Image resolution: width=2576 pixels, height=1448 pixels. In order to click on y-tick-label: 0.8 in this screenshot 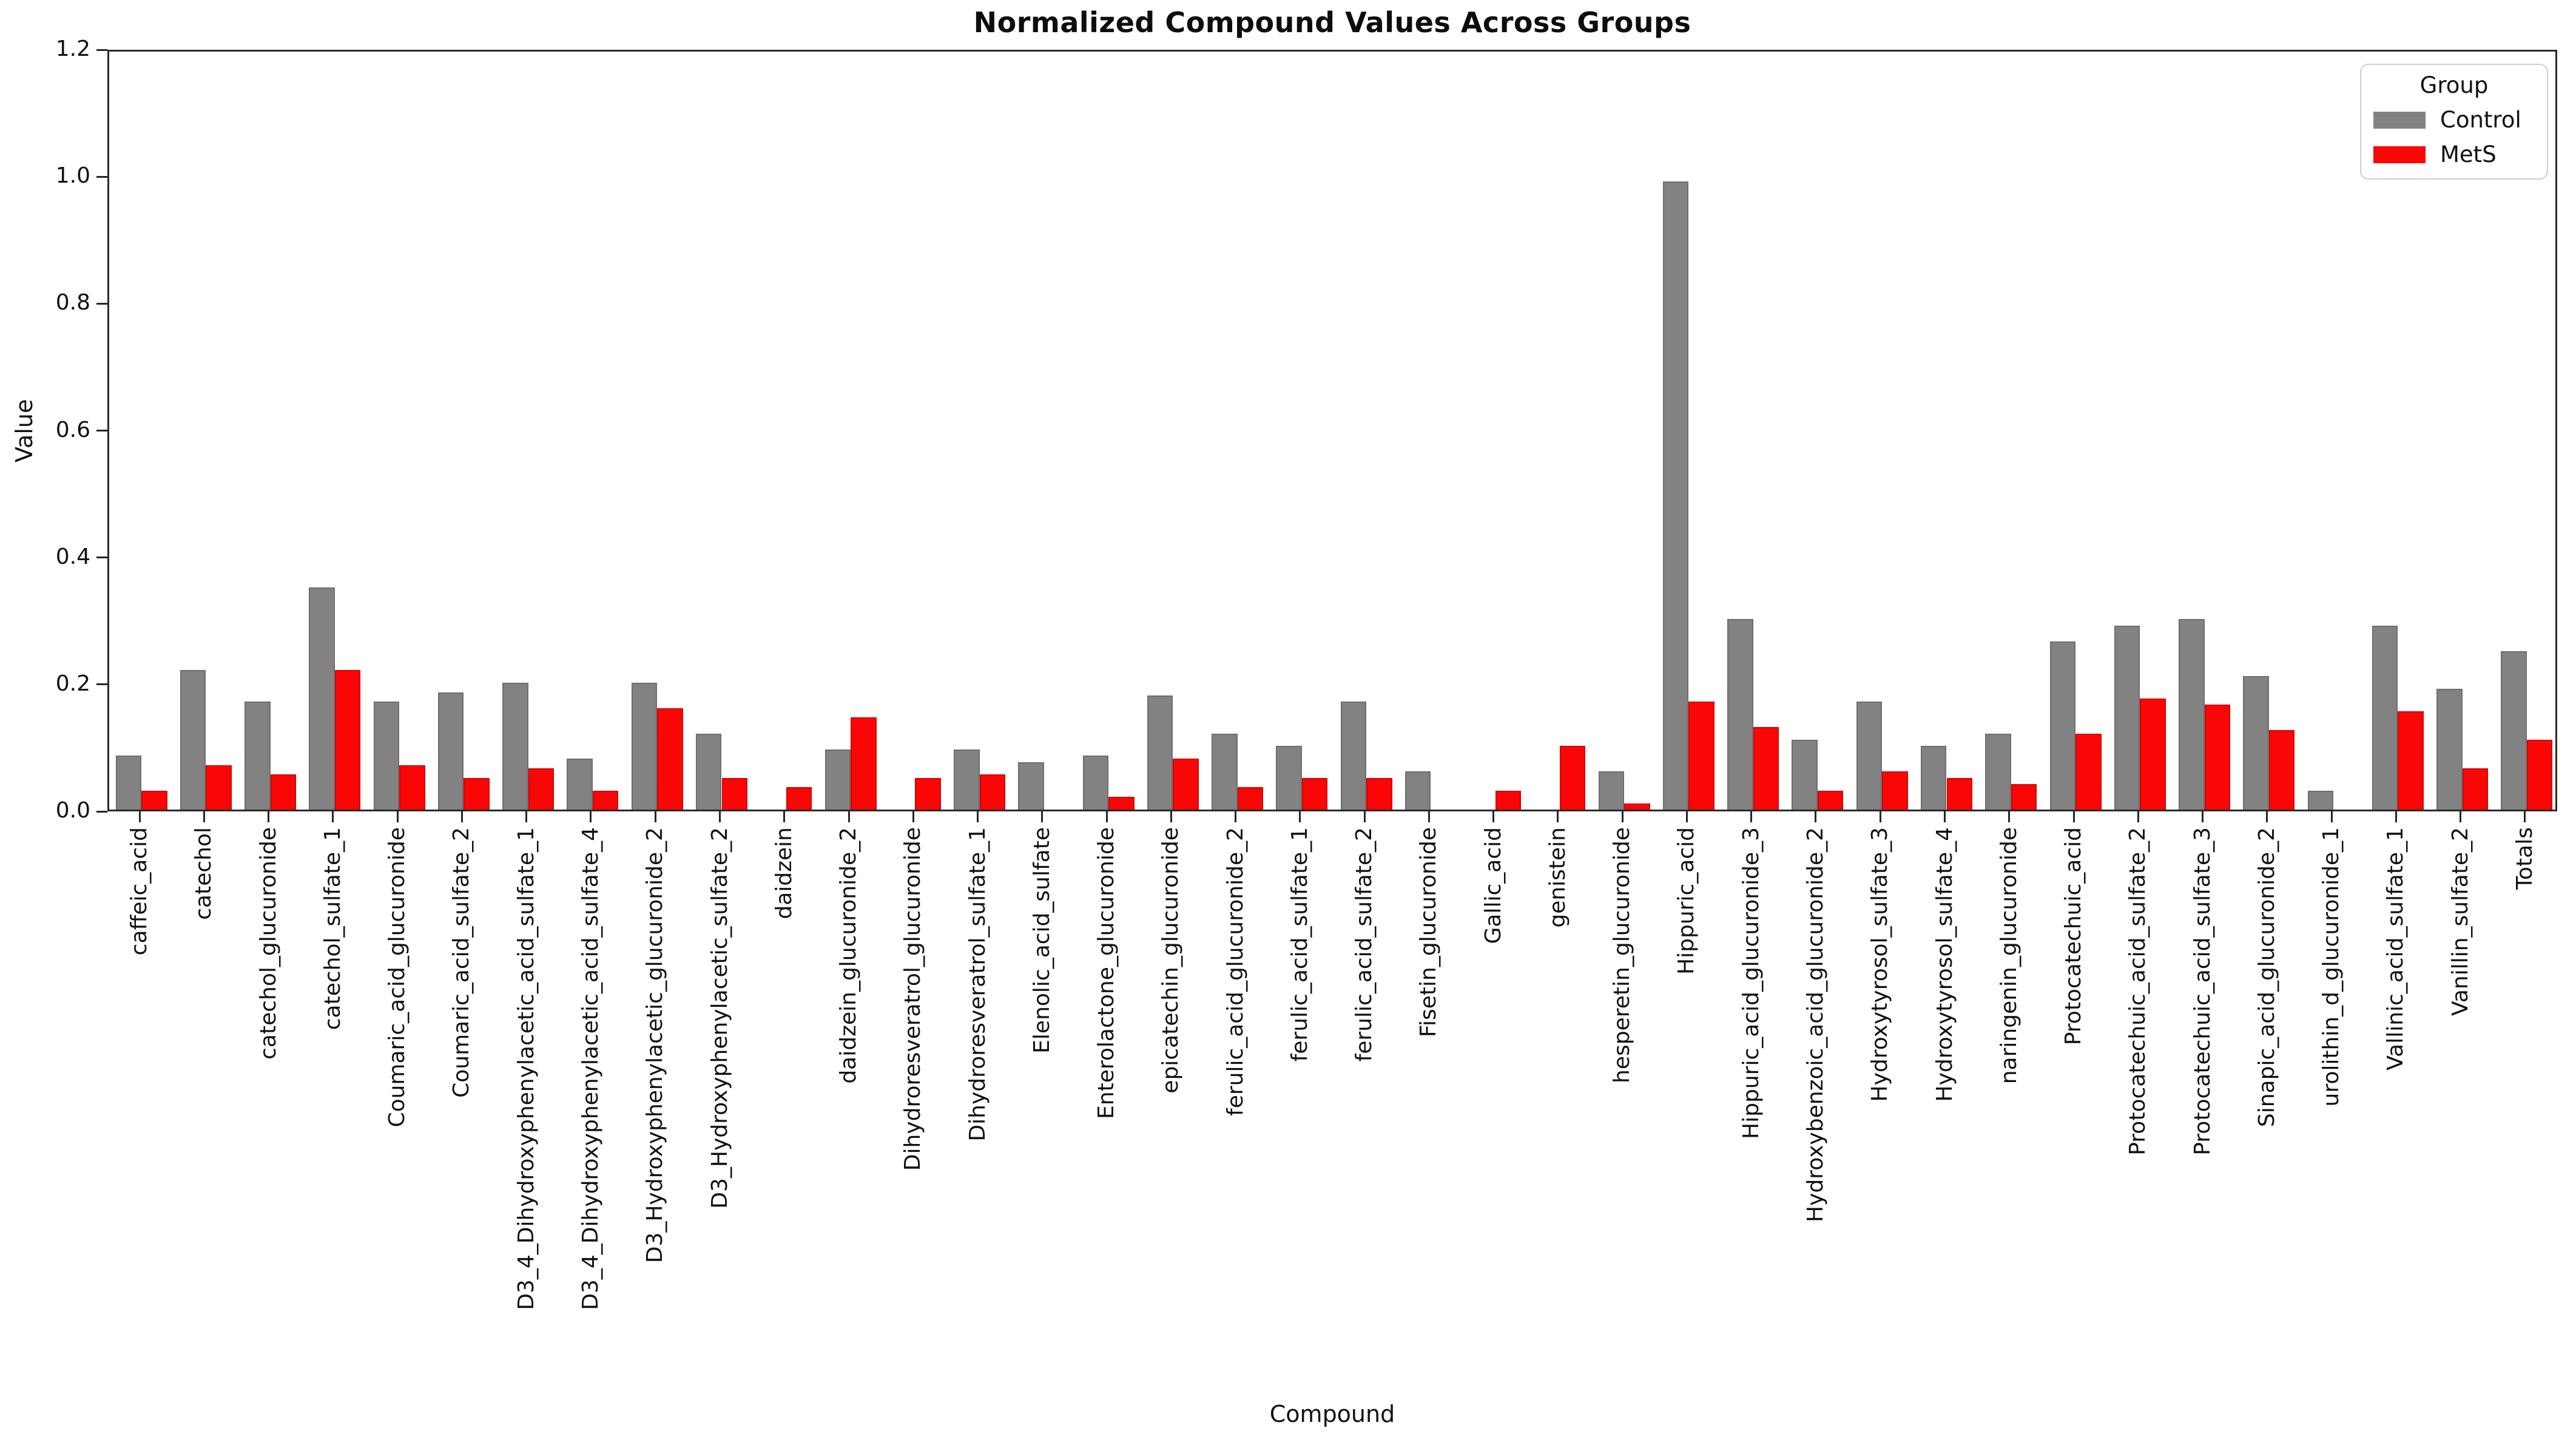, I will do `click(72, 303)`.